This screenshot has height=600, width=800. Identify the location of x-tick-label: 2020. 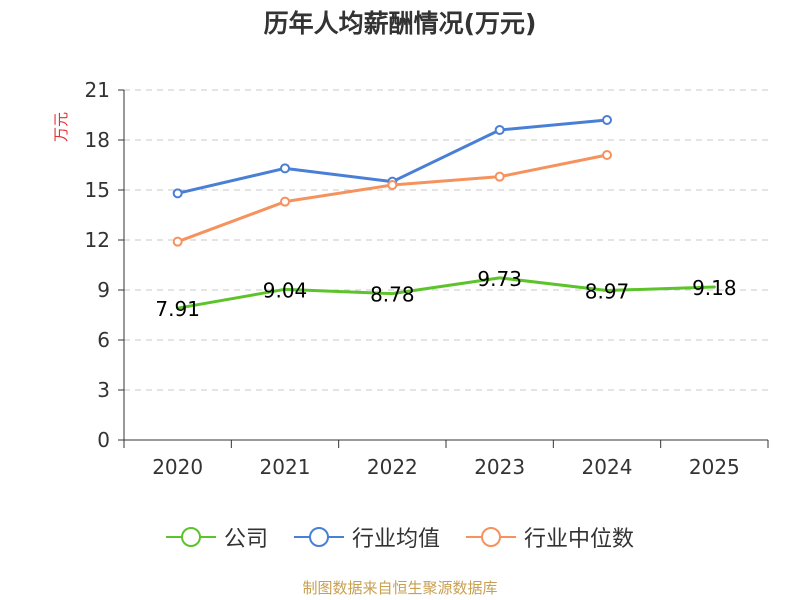
(177, 467).